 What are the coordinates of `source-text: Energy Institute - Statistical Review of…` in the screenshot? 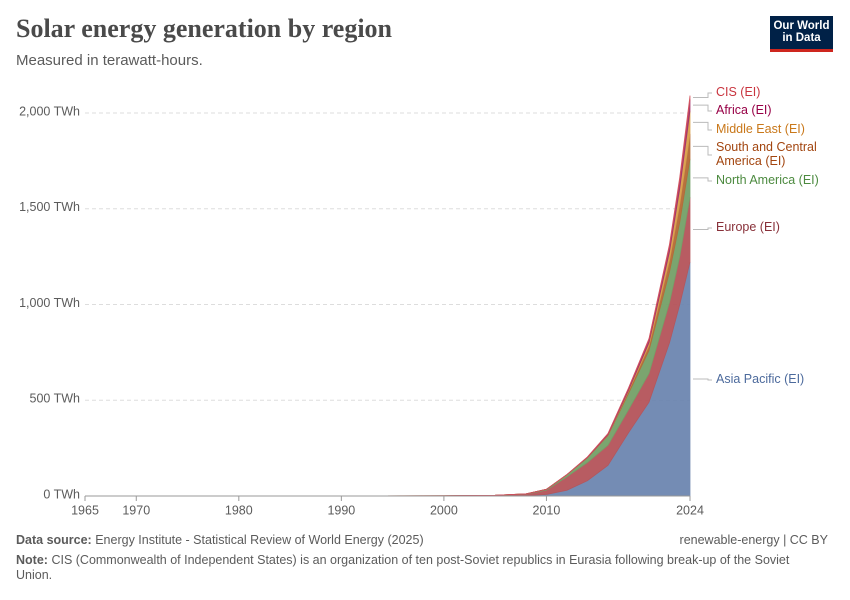 It's located at (259, 540).